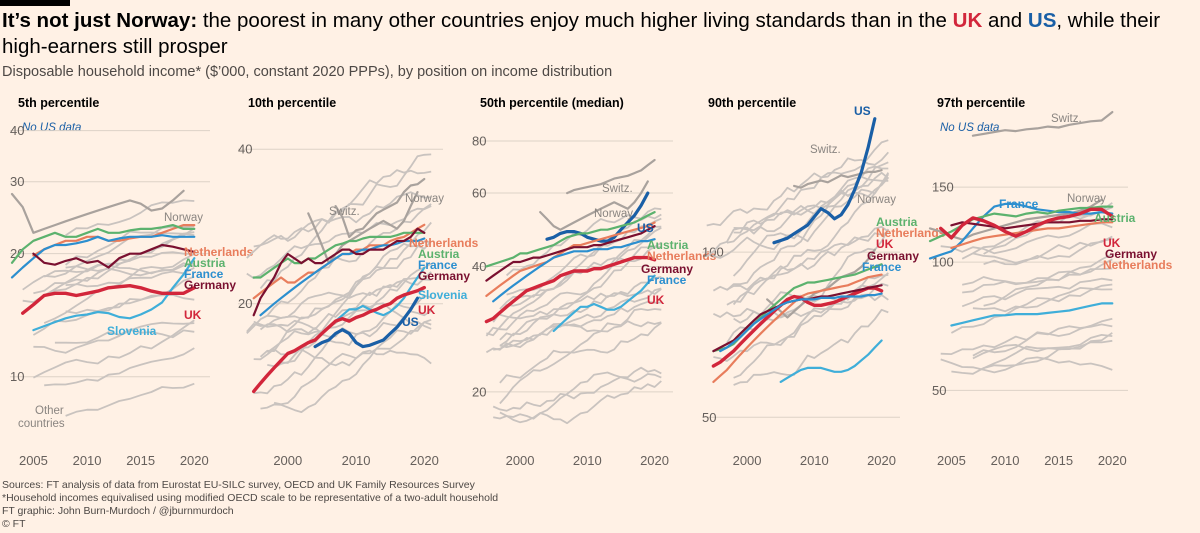 The image size is (1200, 533). I want to click on series-label: US, so click(645, 228).